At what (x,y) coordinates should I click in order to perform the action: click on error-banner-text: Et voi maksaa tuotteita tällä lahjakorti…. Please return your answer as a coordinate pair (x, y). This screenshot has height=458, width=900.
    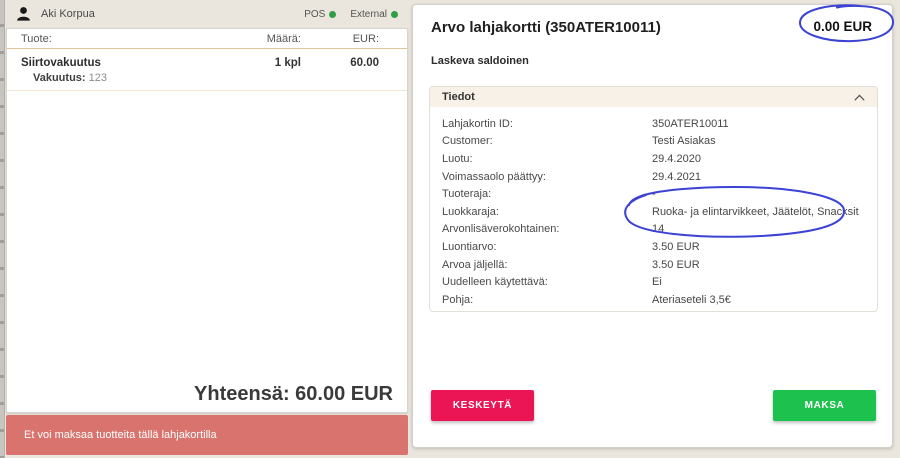
    Looking at the image, I should click on (120, 435).